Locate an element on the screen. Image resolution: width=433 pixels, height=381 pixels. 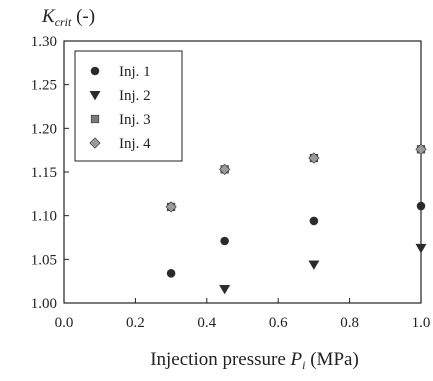
y-axis-ticks: 1.00 1.05 1.10 1.15 1.20 1.25 1.30 is located at coordinates (50, 173).